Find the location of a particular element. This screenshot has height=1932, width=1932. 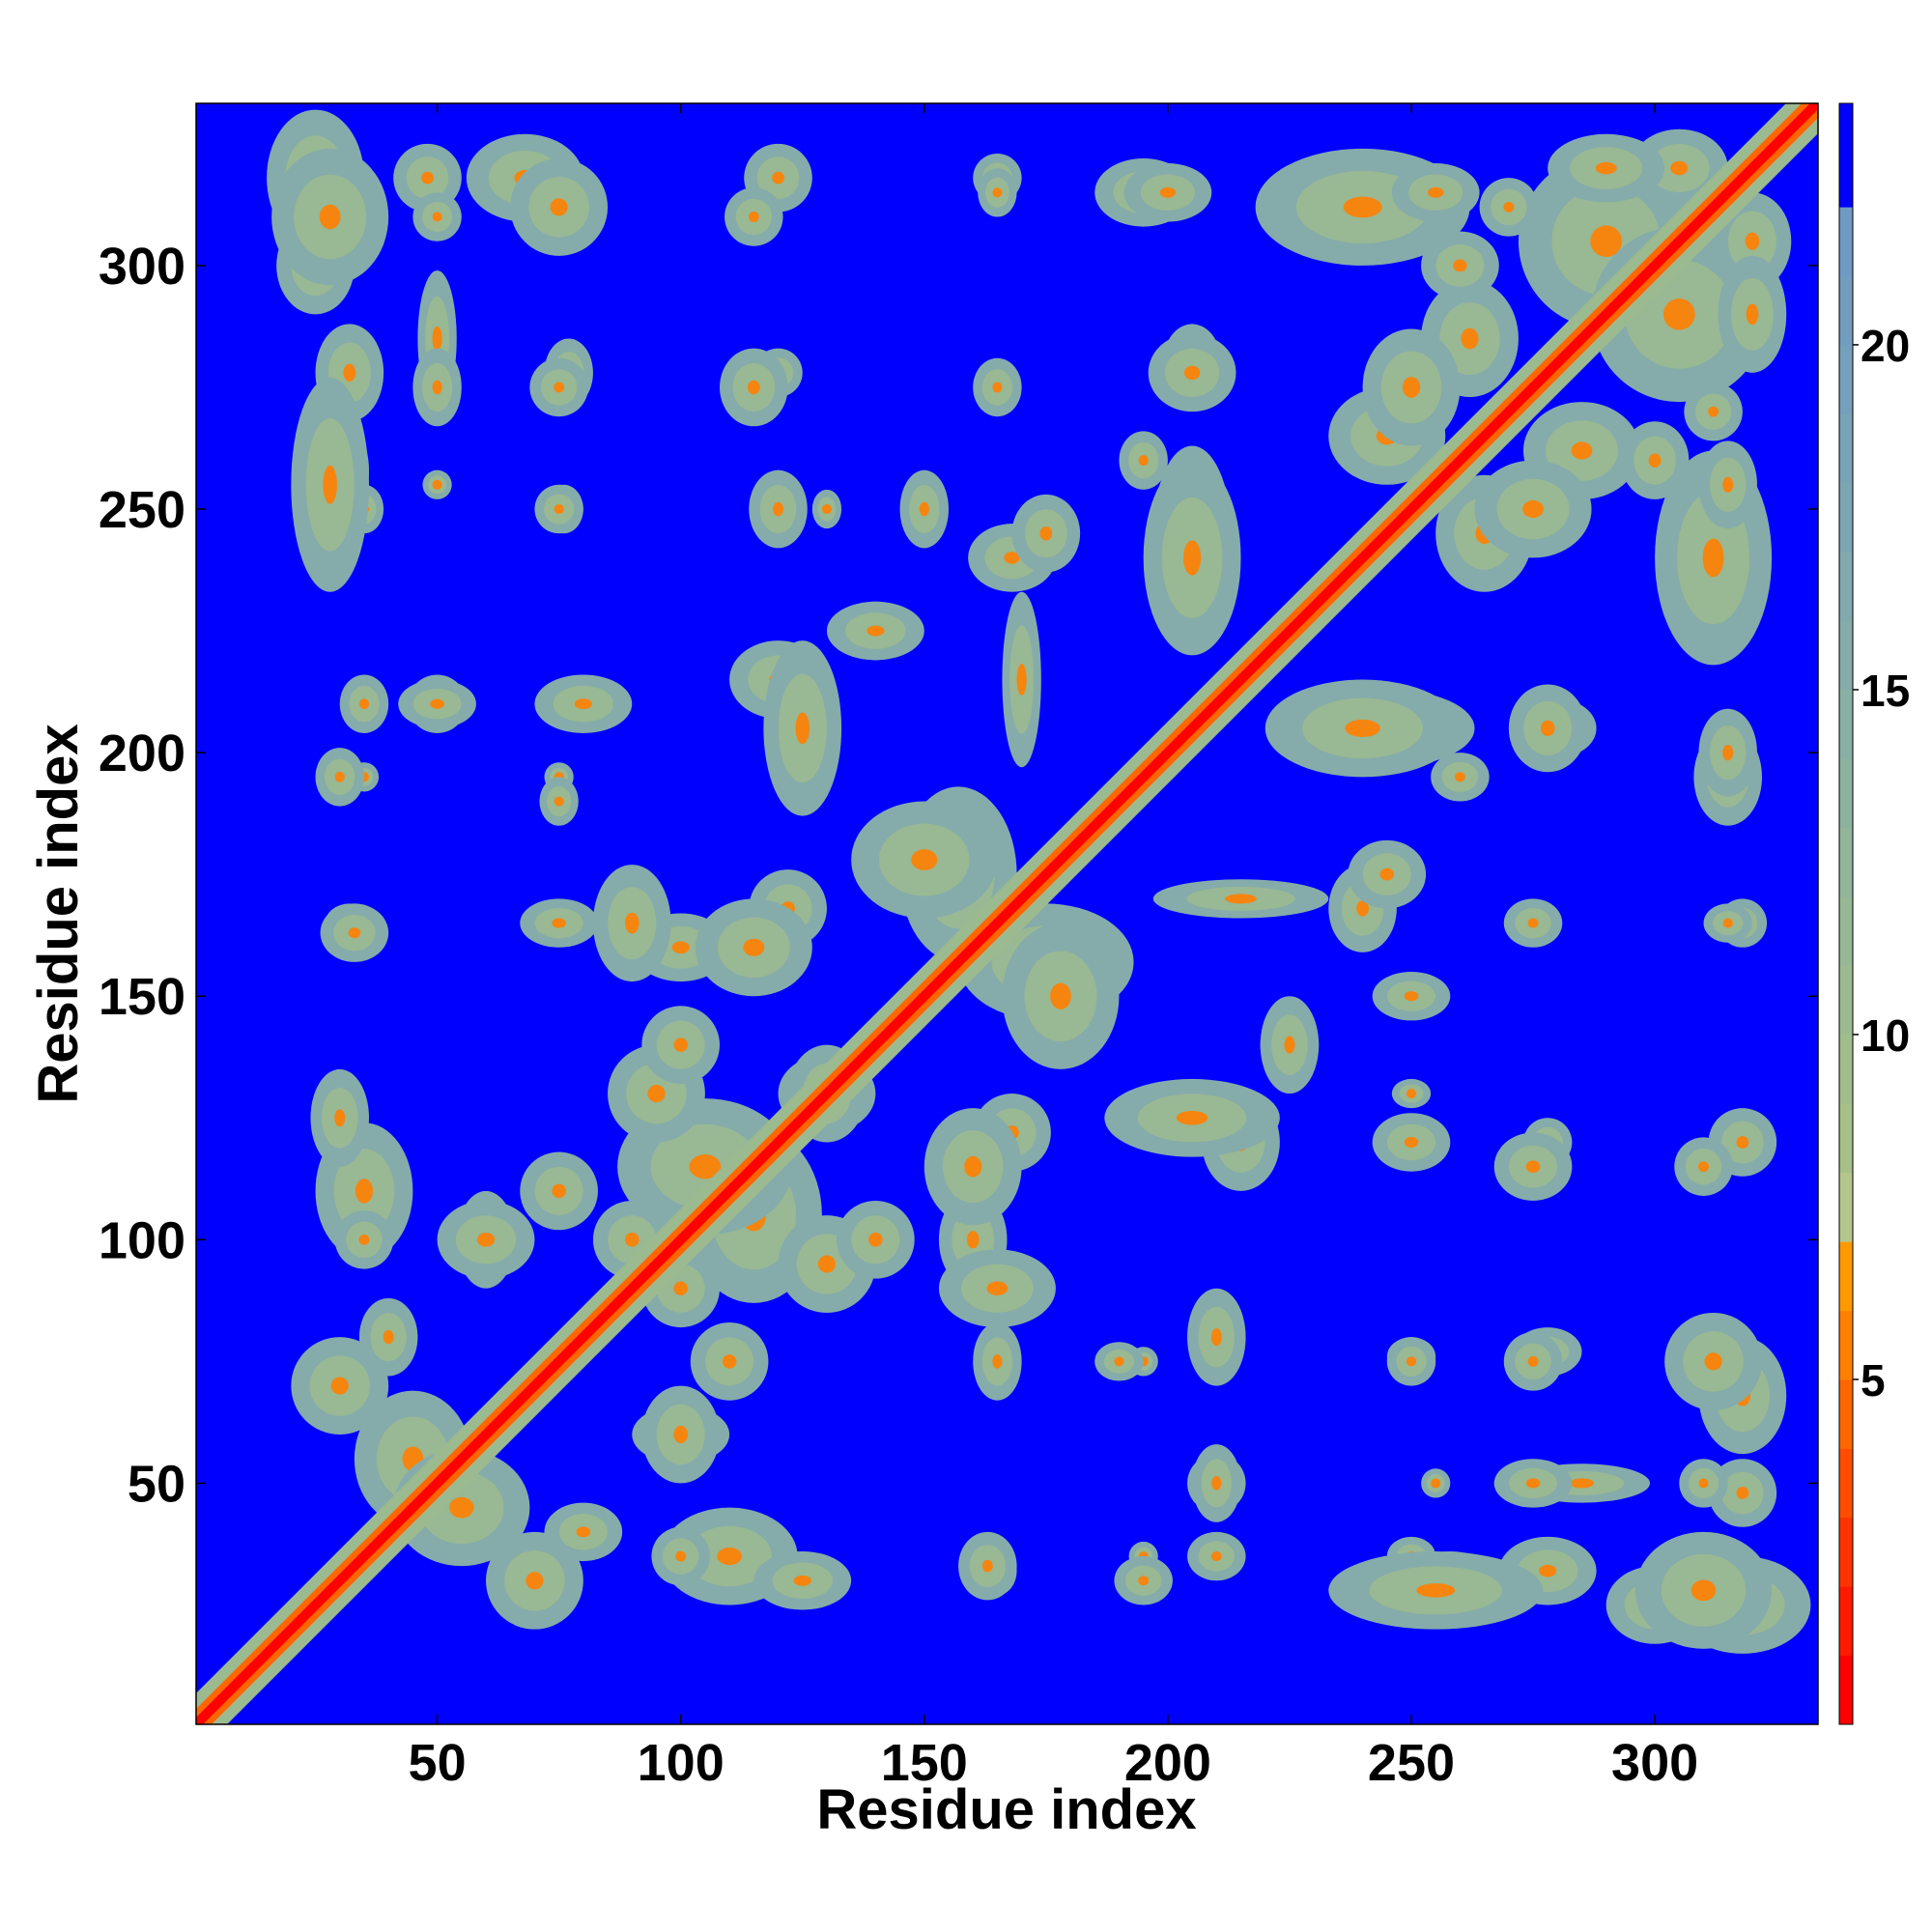

colorbar-frame is located at coordinates (1846, 913).